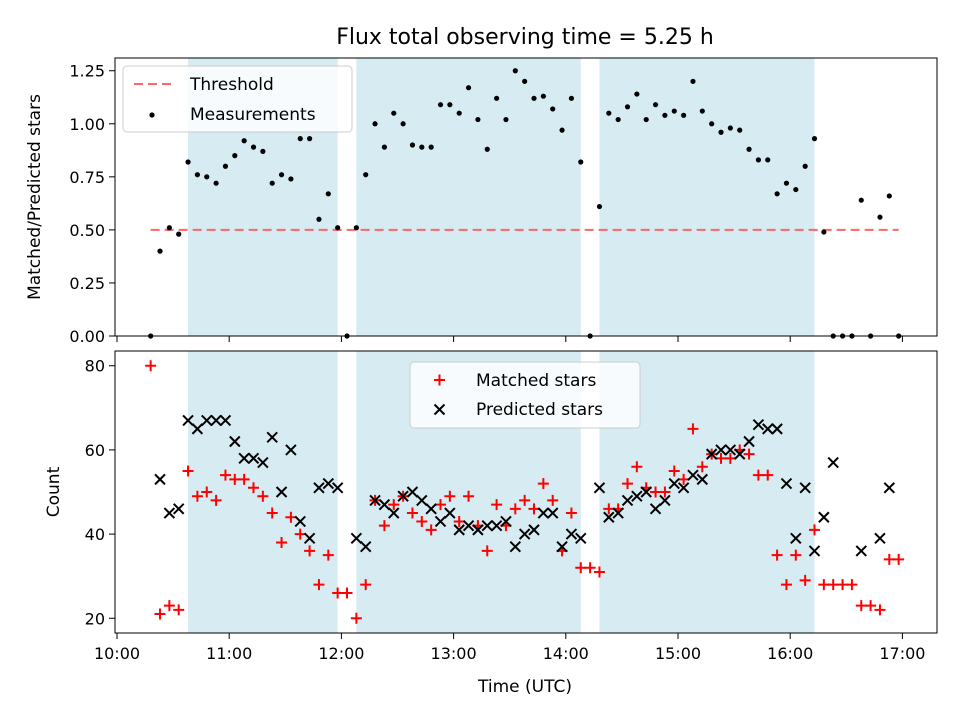 The height and width of the screenshot is (720, 960). Describe the element at coordinates (87, 336) in the screenshot. I see `upper-y-tick-label-0: 0.00` at that location.